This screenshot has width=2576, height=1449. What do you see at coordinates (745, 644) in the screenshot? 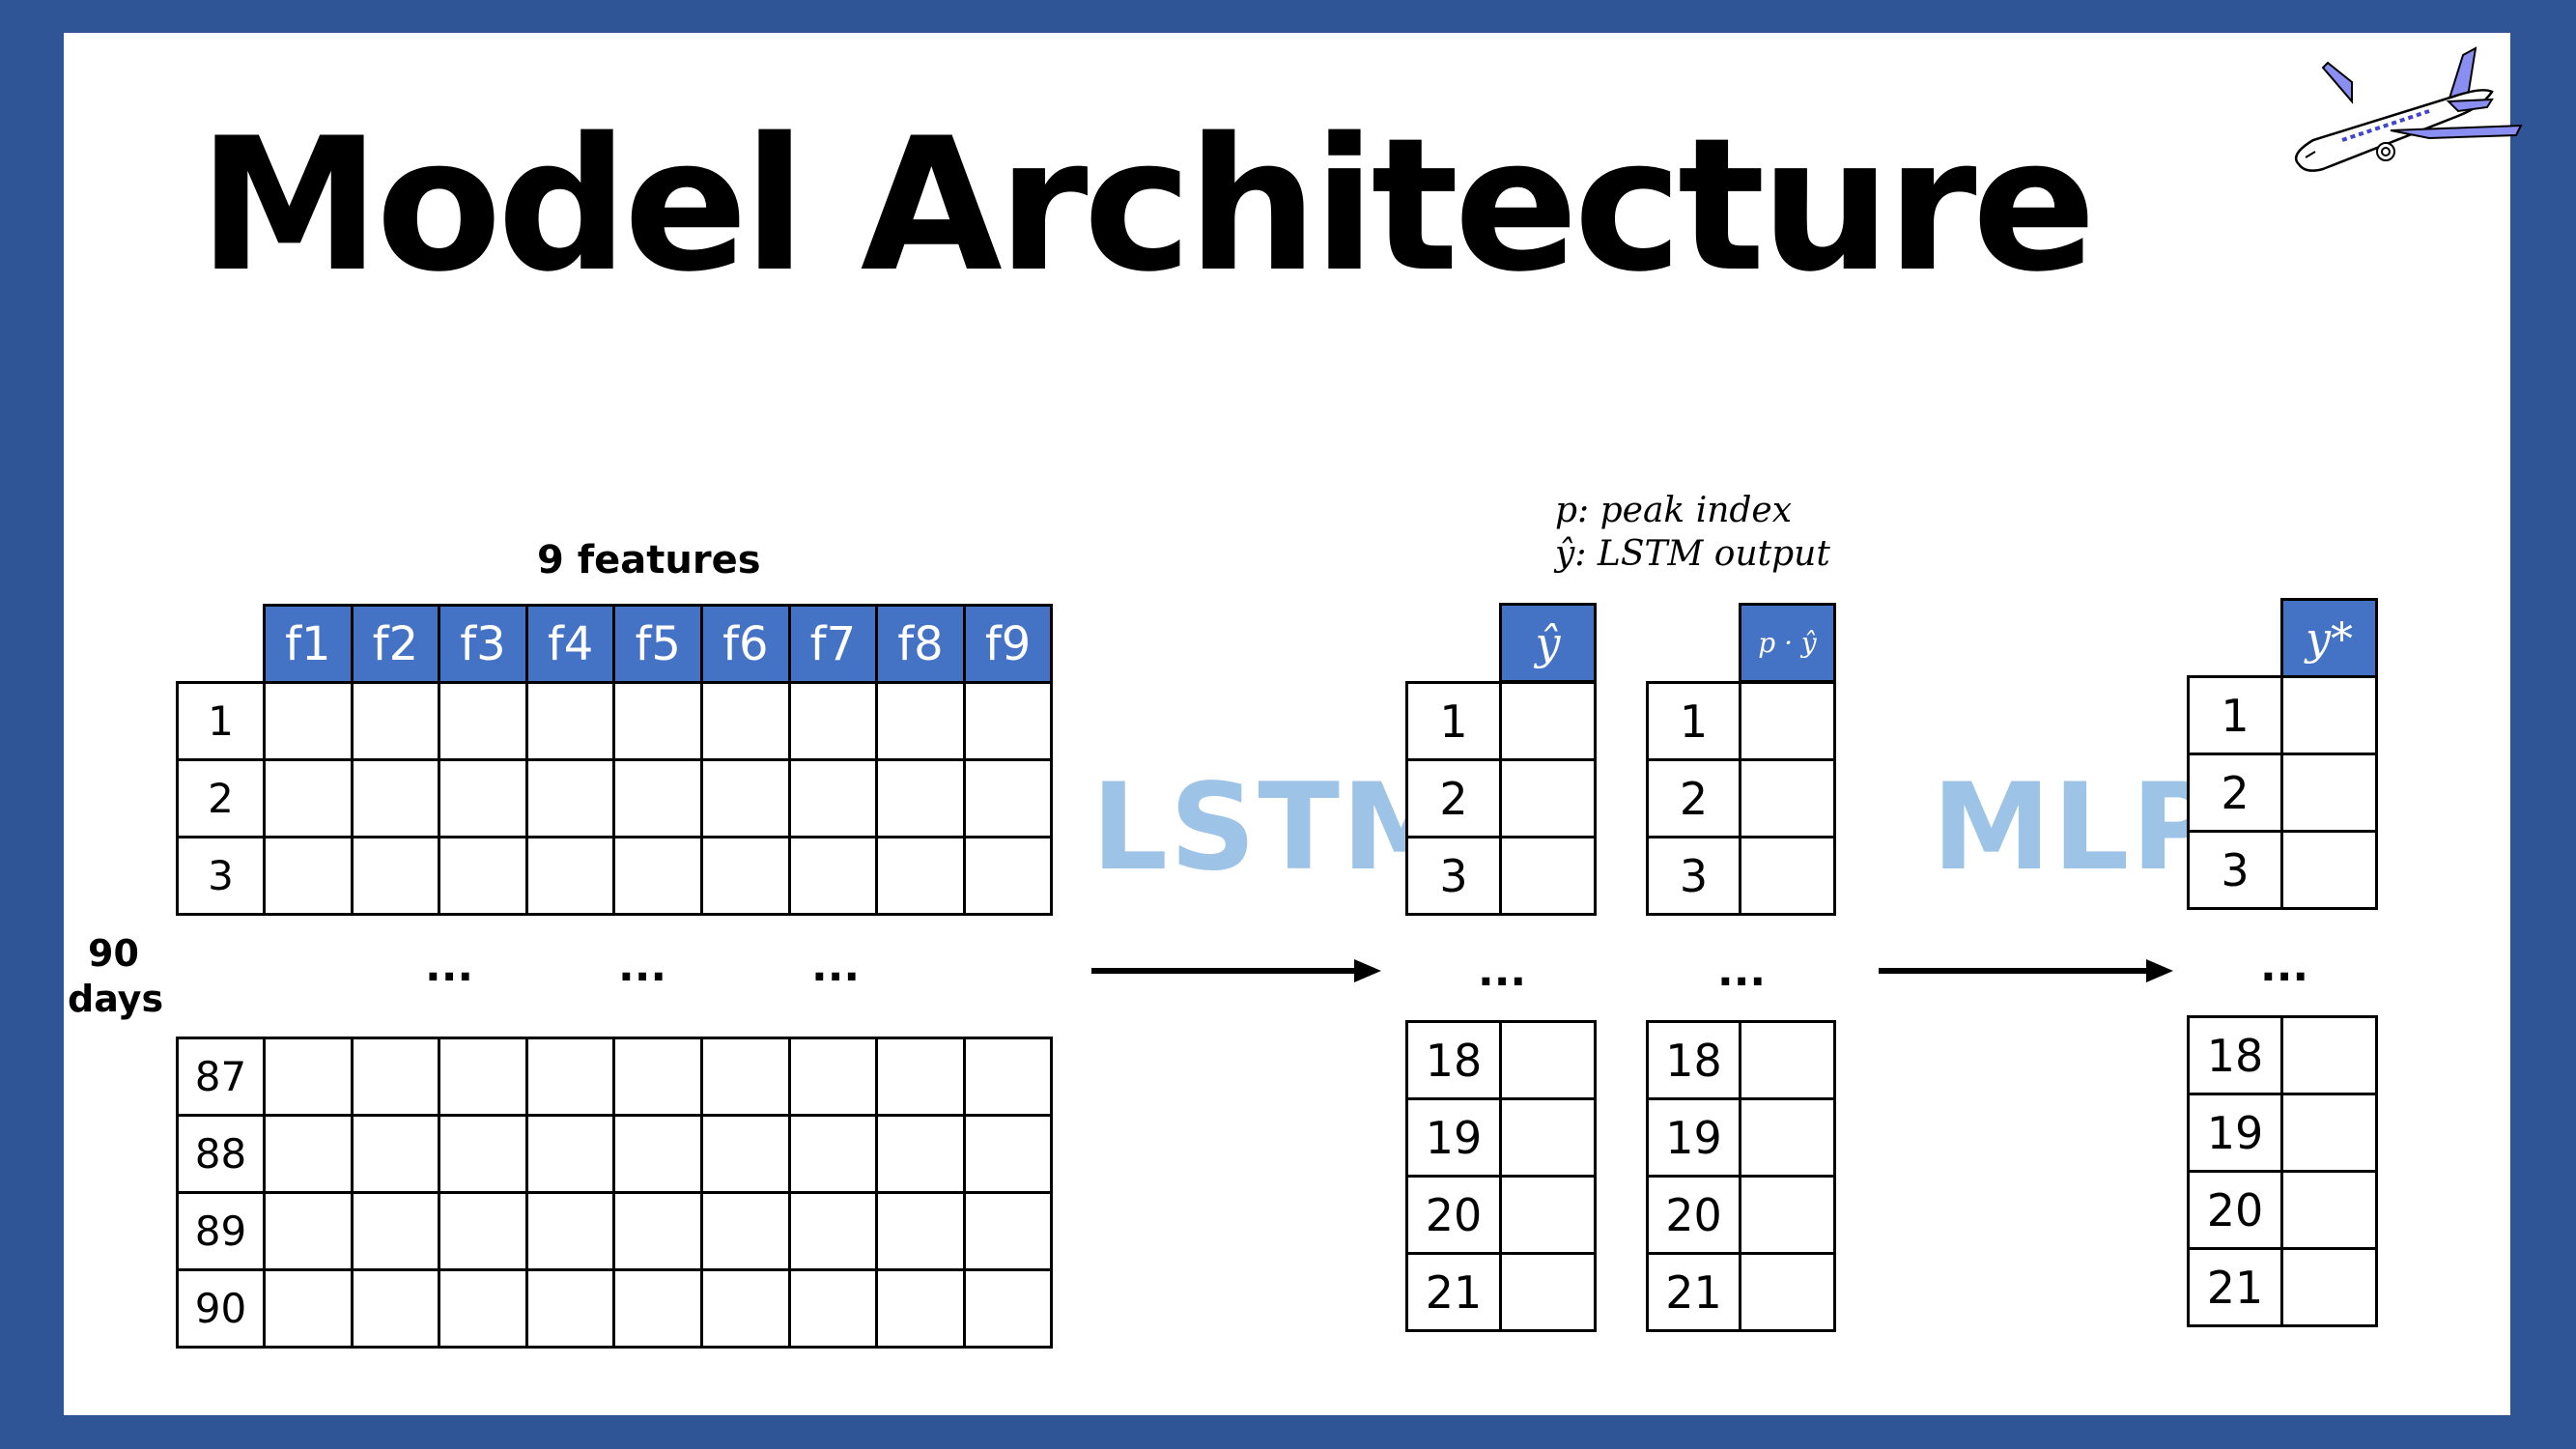
I see `feature-header-cell: f6` at bounding box center [745, 644].